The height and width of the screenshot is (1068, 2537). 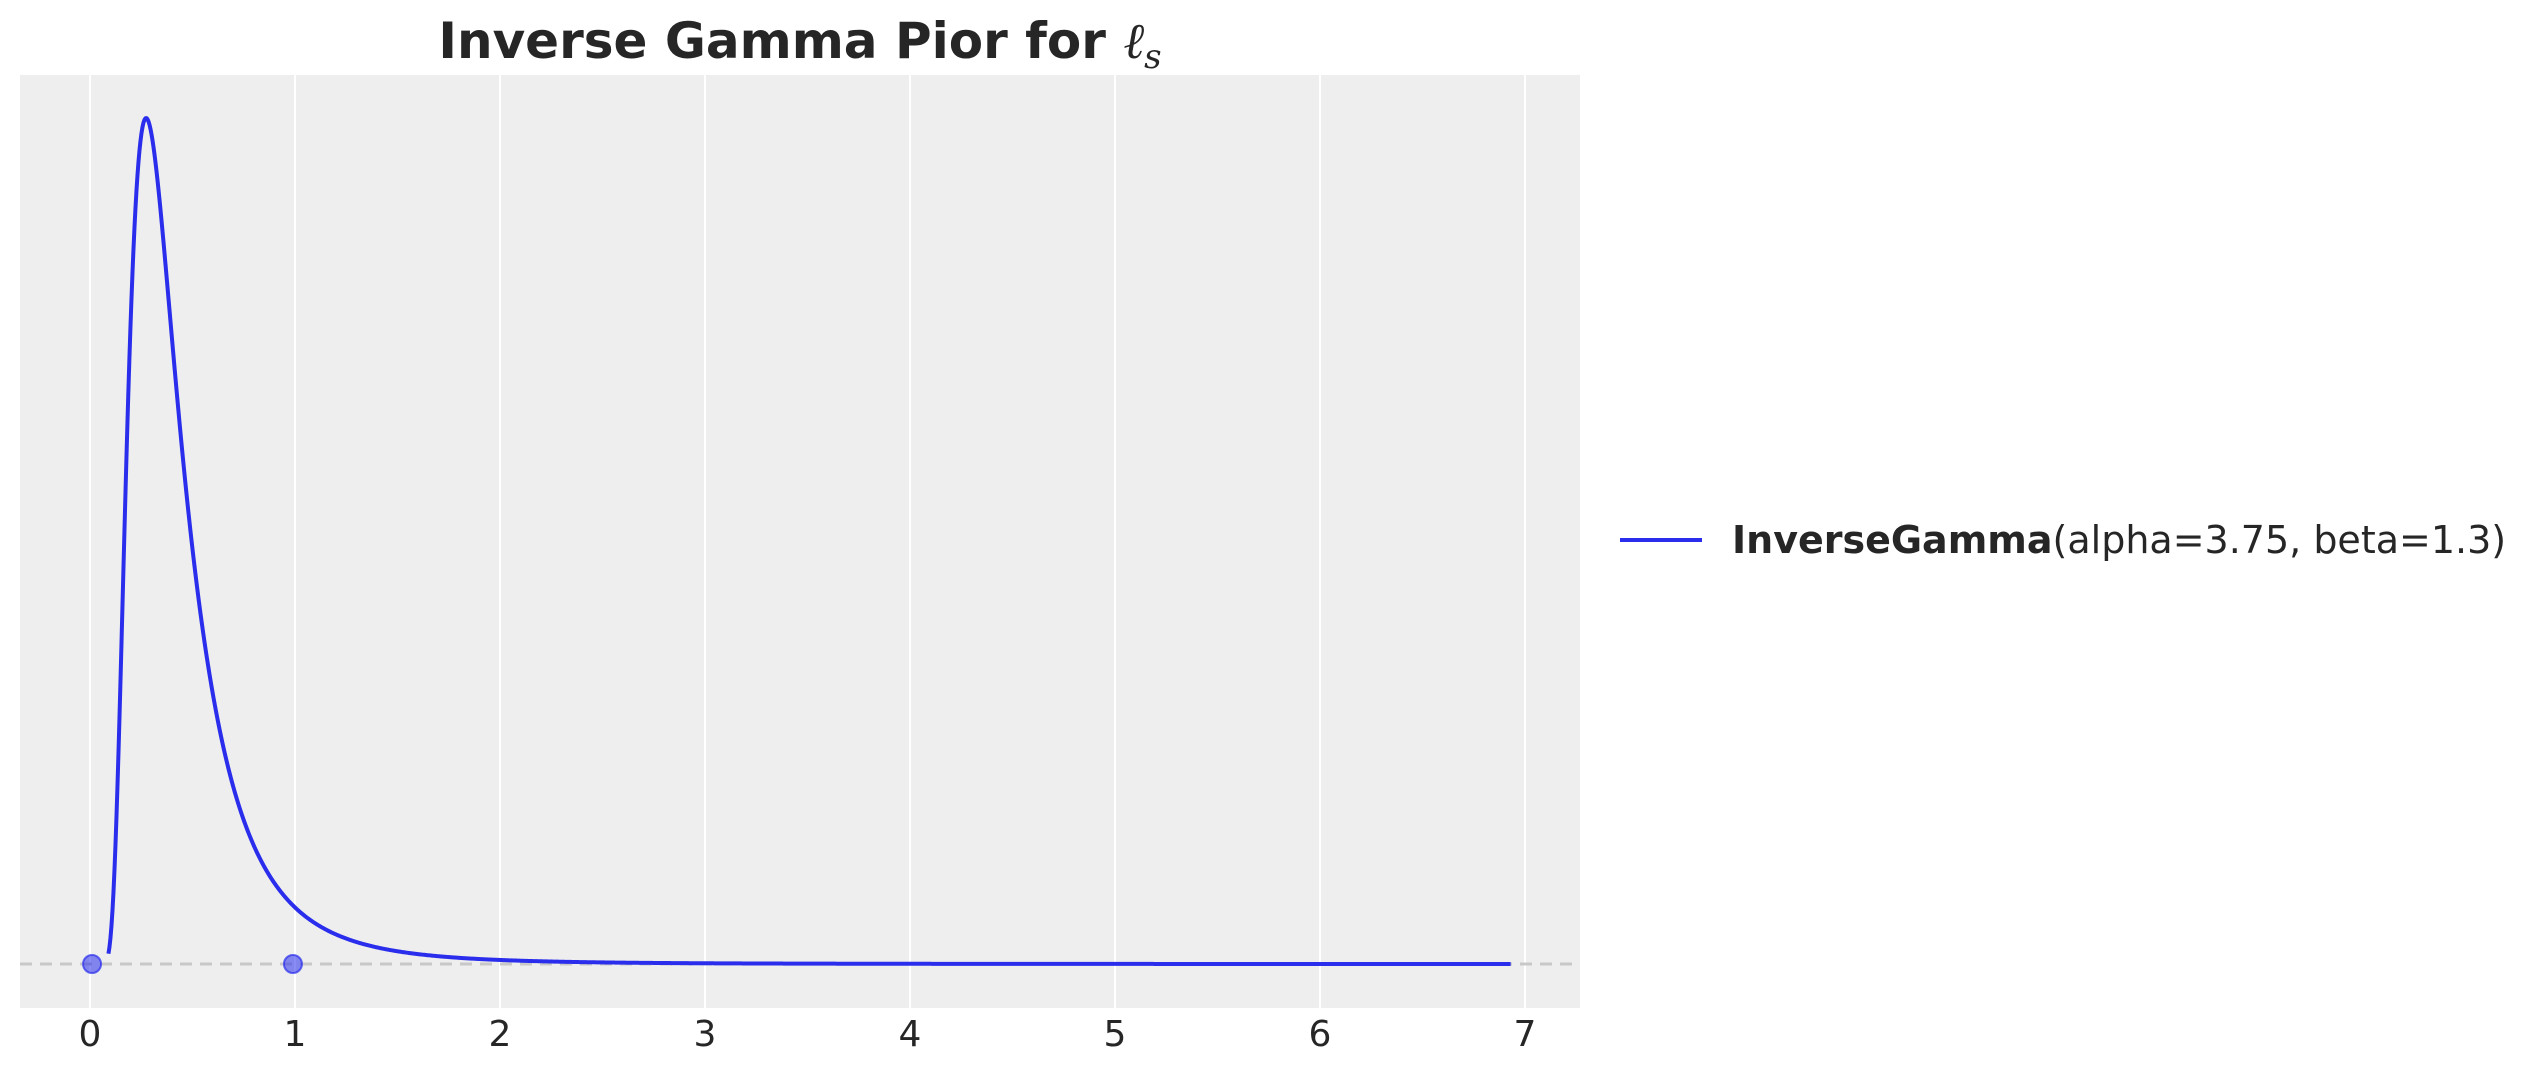 What do you see at coordinates (90, 1034) in the screenshot?
I see `x-tick-label-0: 0` at bounding box center [90, 1034].